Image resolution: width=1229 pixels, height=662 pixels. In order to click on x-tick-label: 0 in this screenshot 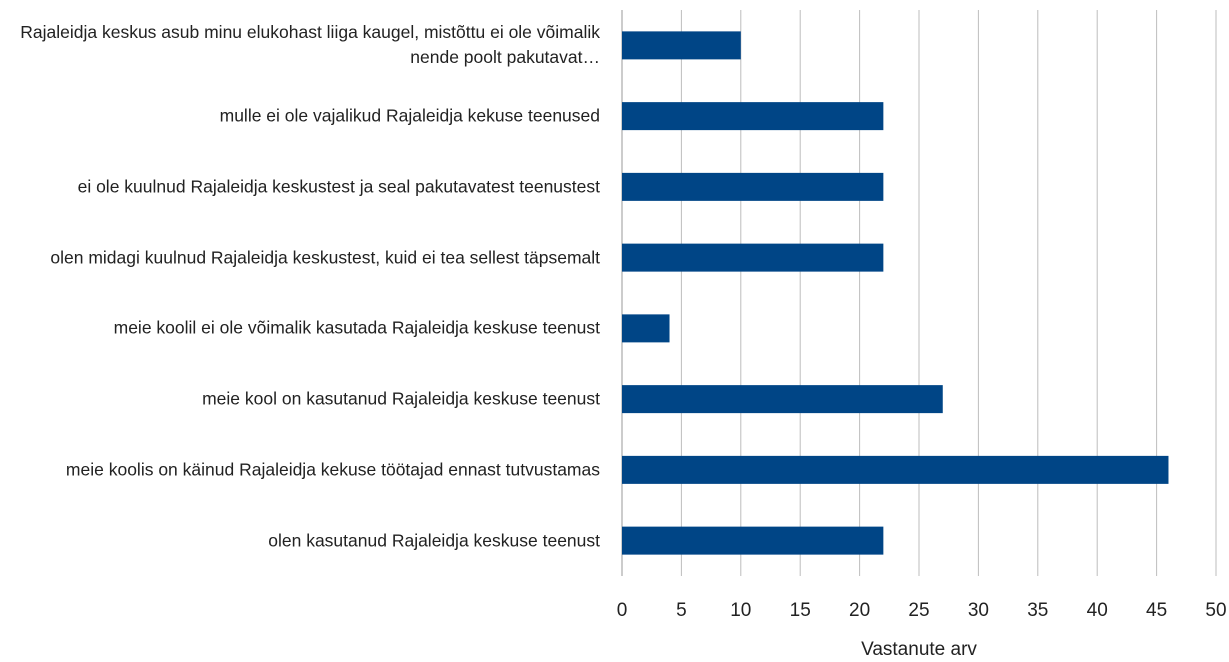, I will do `click(622, 610)`.